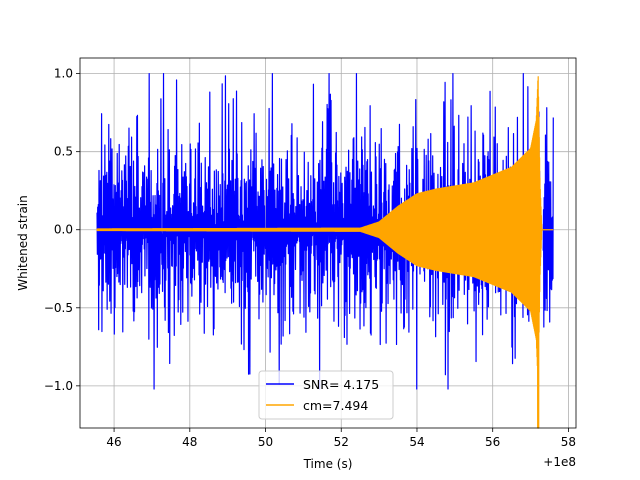  Describe the element at coordinates (58, 308) in the screenshot. I see `y-tick-label: −0.5` at that location.